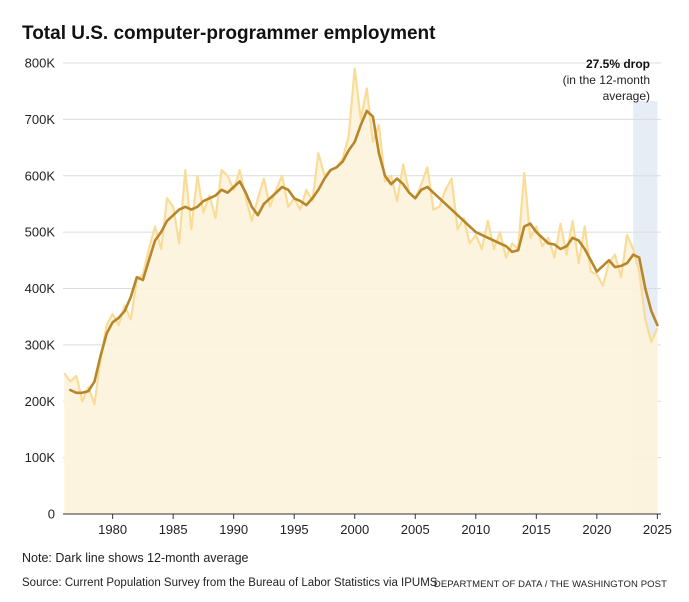  Describe the element at coordinates (596, 529) in the screenshot. I see `x-tick-label: 2020` at that location.